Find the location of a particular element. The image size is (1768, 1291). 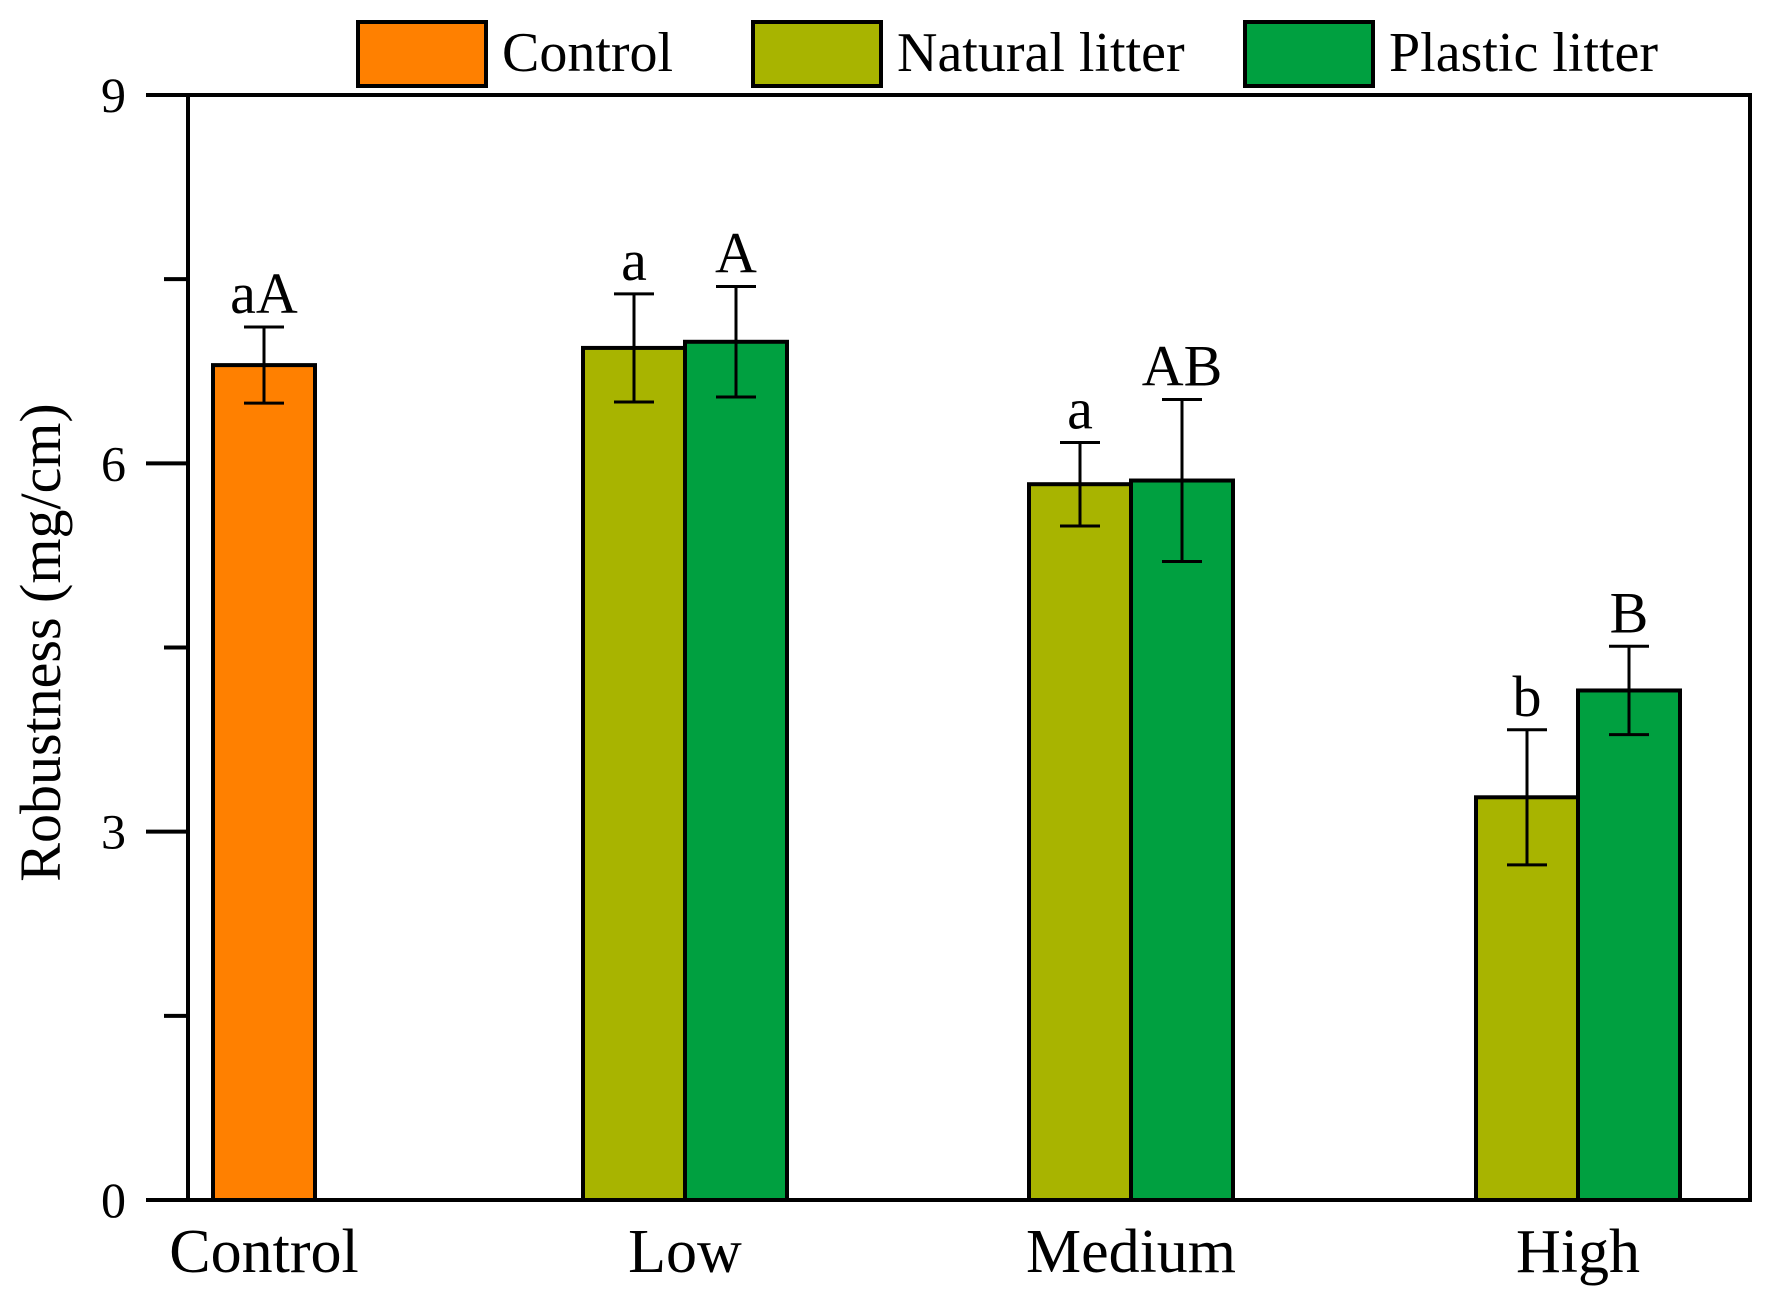

legend-item: Plastic litter is located at coordinates (1450, 54).